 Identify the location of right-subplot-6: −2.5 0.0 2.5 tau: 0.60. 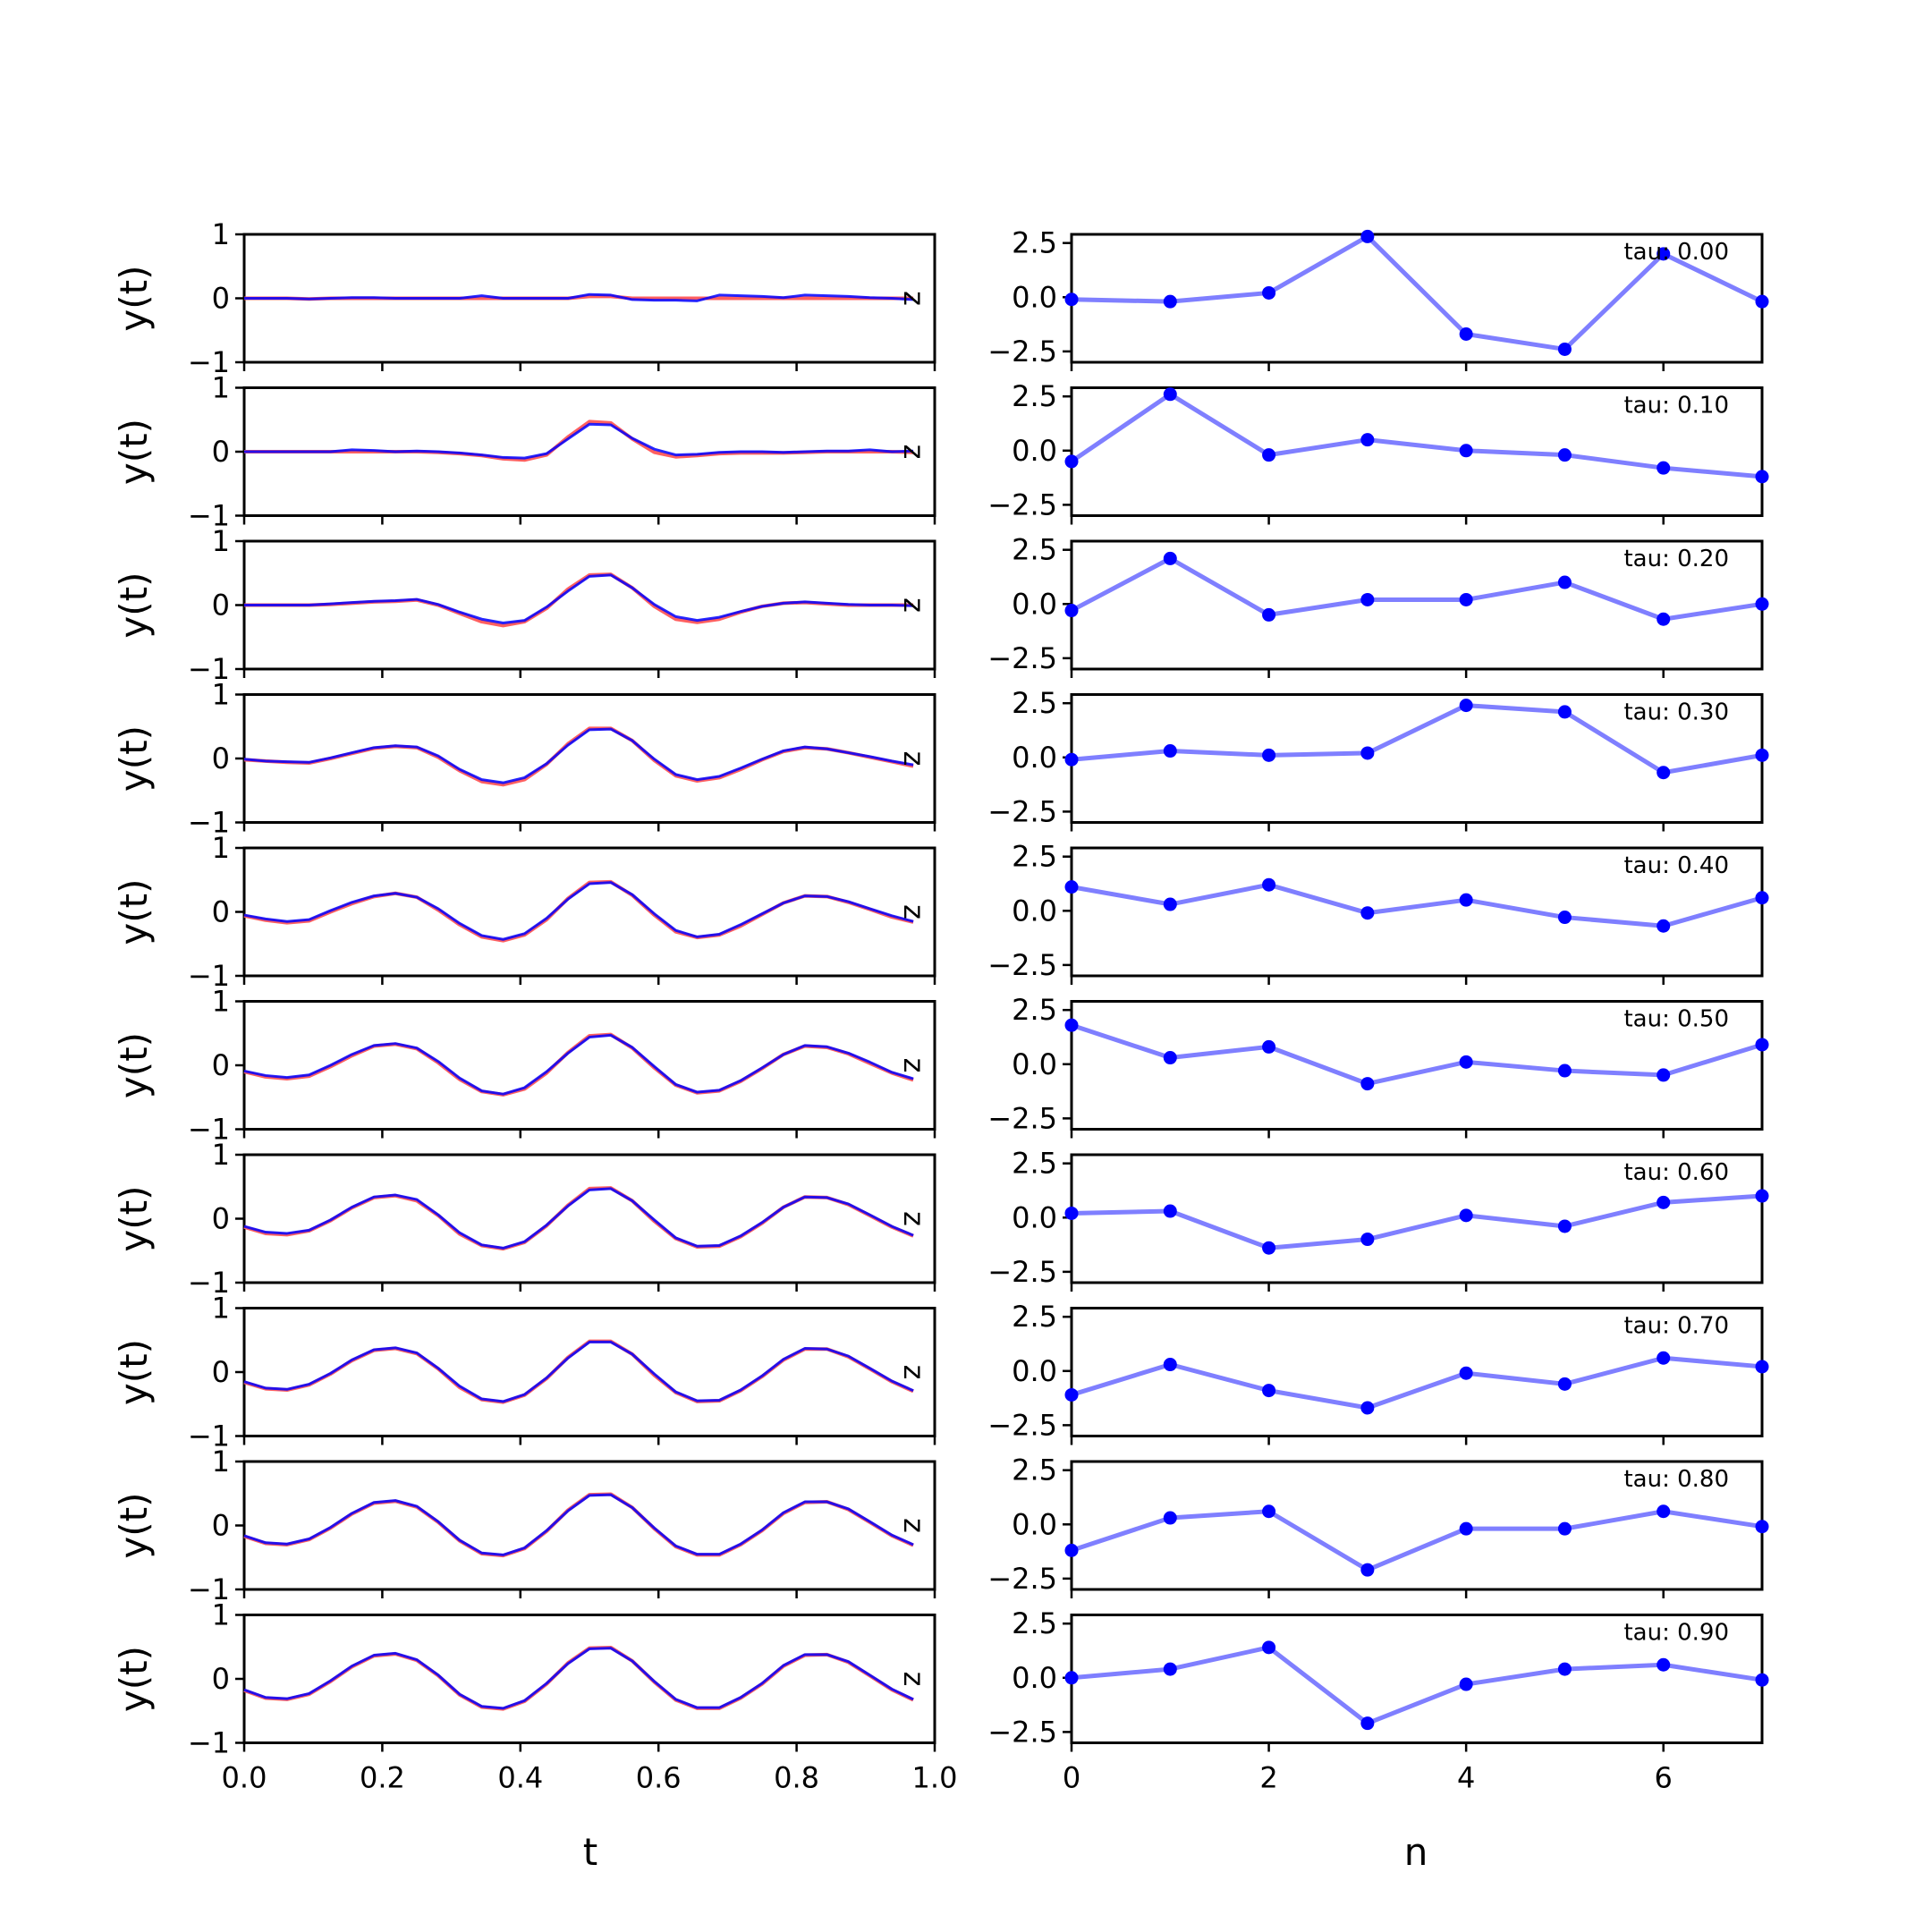
(1378, 1219).